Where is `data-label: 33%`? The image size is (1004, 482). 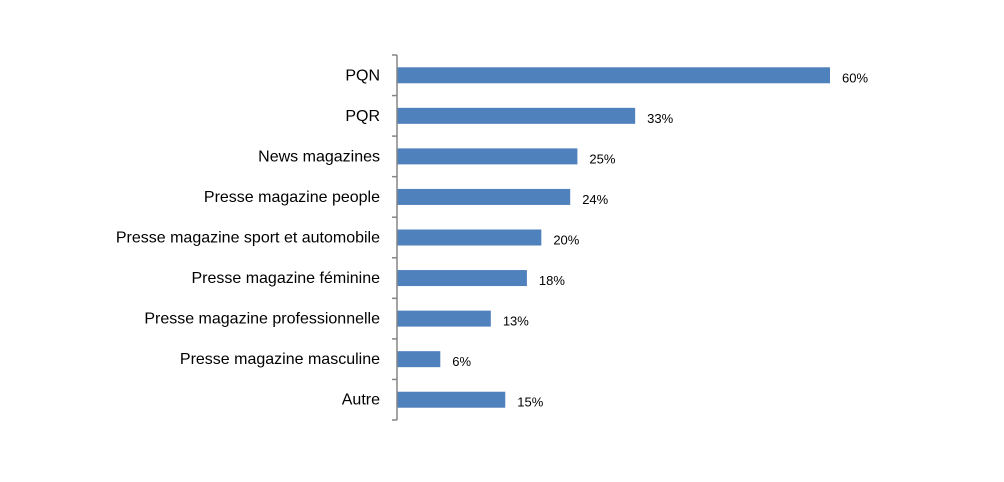
data-label: 33% is located at coordinates (660, 118).